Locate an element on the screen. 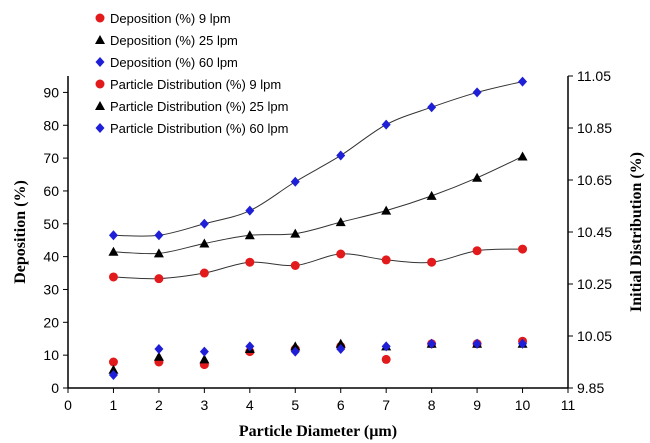  y-tick-label: 50 is located at coordinates (51, 224).